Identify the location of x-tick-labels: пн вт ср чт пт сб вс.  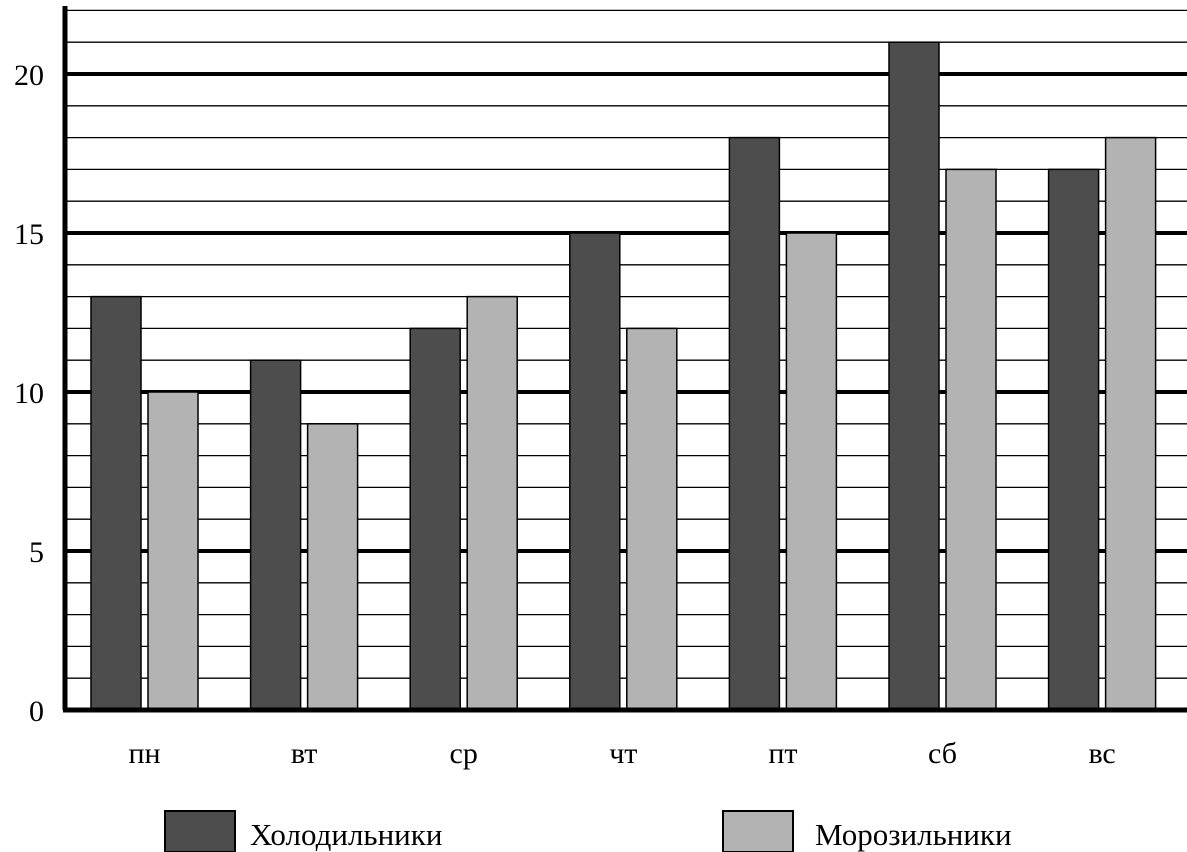
(621, 753).